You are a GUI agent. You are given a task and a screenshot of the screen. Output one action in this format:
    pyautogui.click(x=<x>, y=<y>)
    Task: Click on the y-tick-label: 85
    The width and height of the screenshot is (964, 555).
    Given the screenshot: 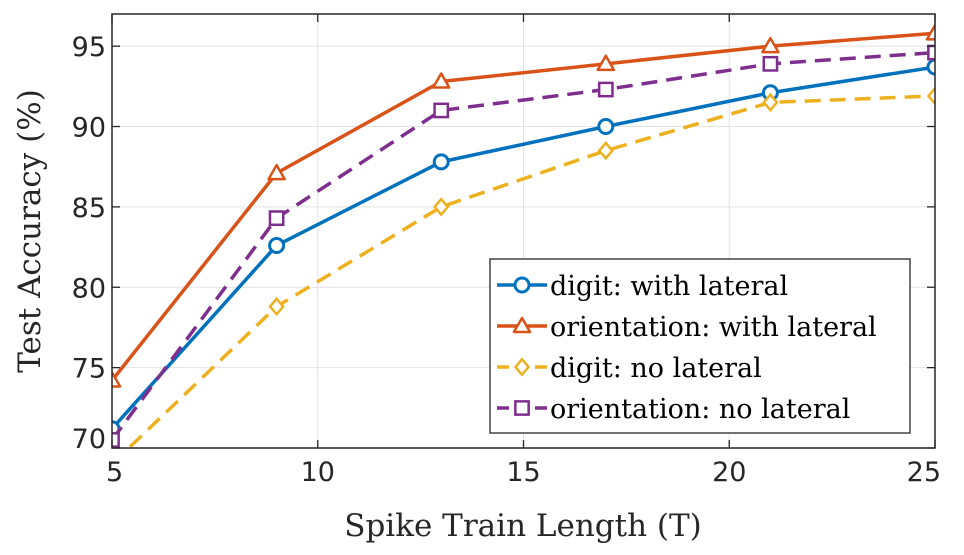 What is the action you would take?
    pyautogui.click(x=89, y=208)
    